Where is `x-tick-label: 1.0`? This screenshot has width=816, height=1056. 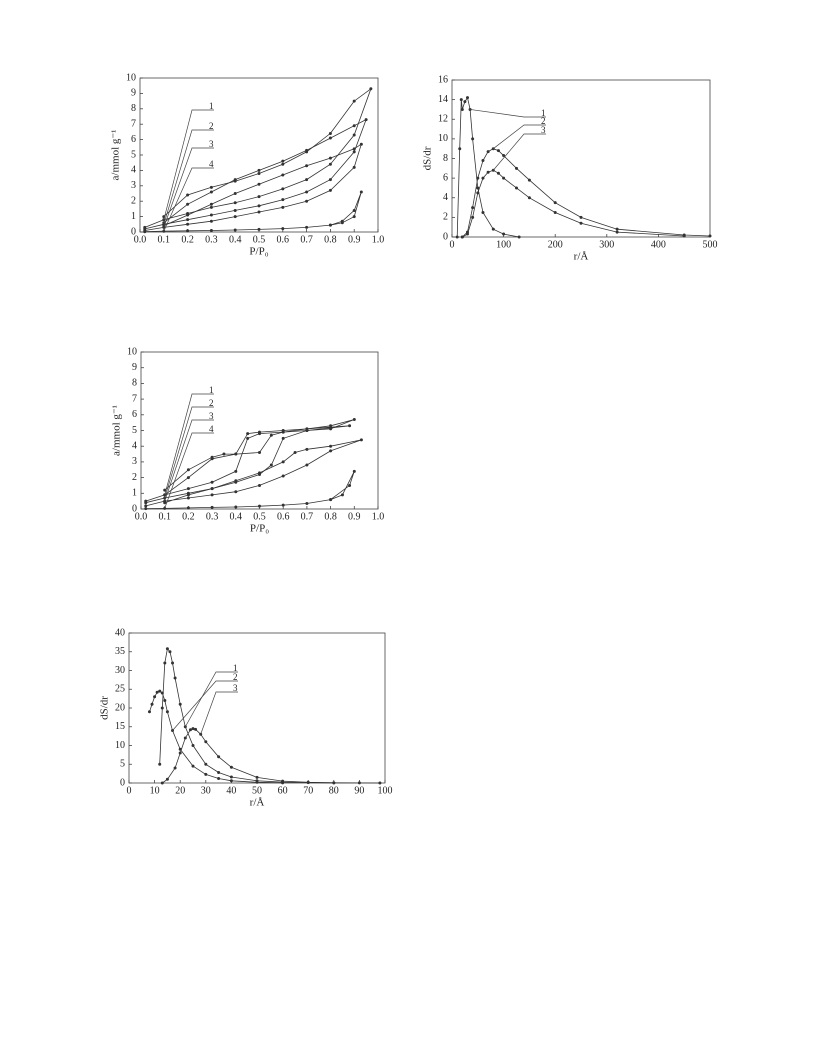 x-tick-label: 1.0 is located at coordinates (378, 239).